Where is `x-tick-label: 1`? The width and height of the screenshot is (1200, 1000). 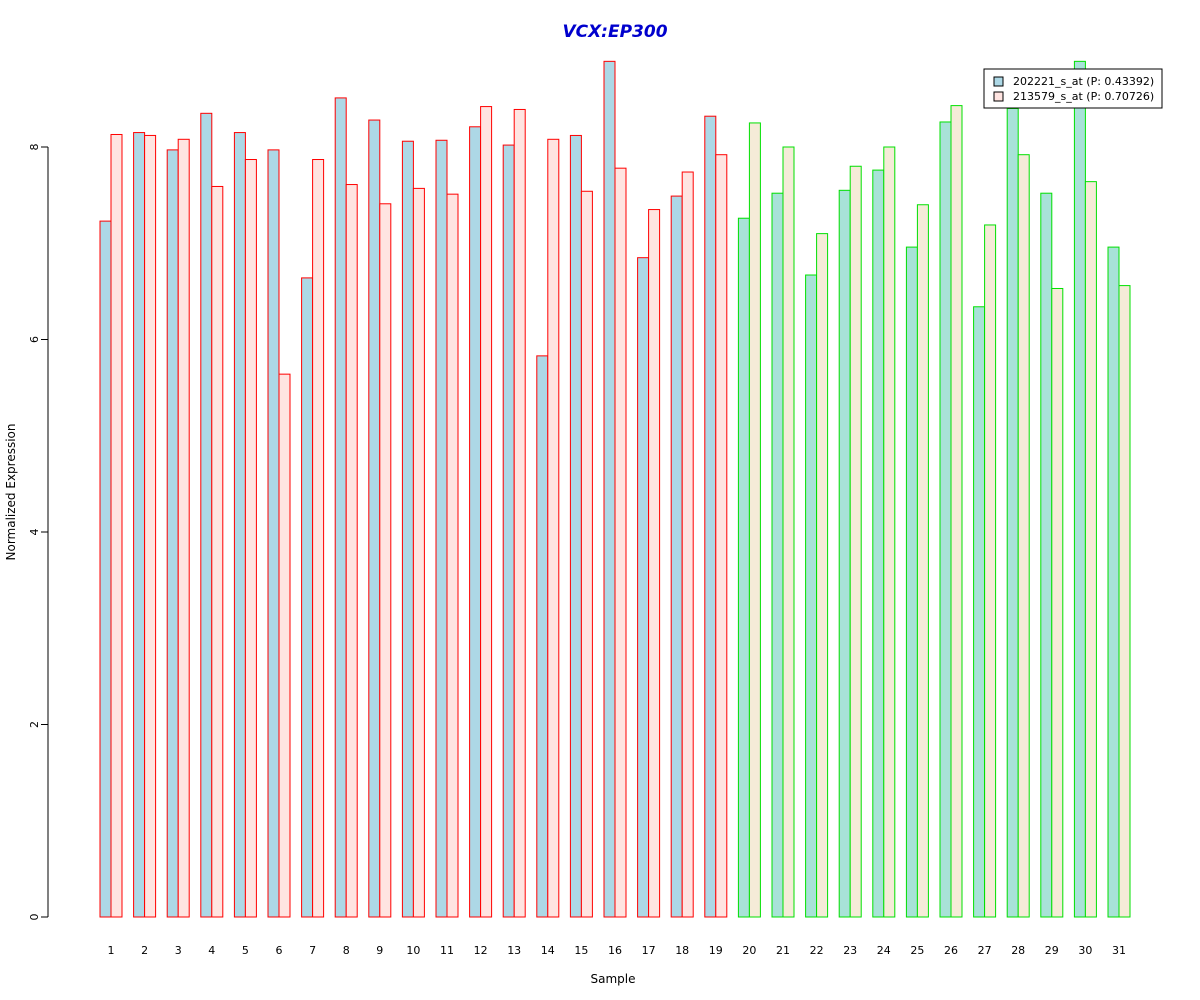
x-tick-label: 1 is located at coordinates (111, 950).